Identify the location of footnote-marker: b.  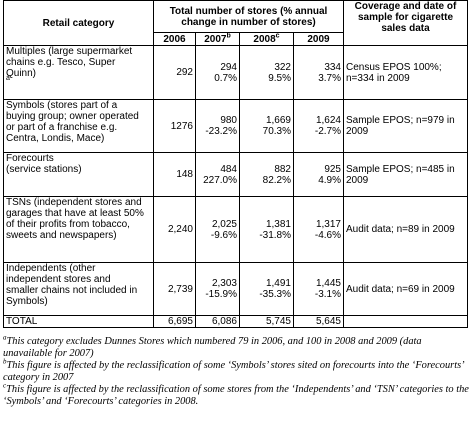
(5, 361).